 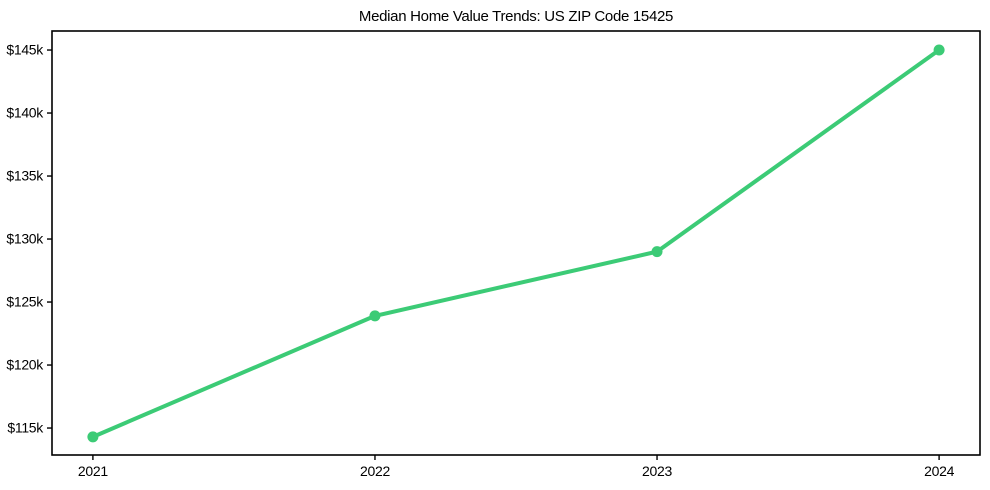 I want to click on y-tick-label: $125k, so click(x=25, y=302).